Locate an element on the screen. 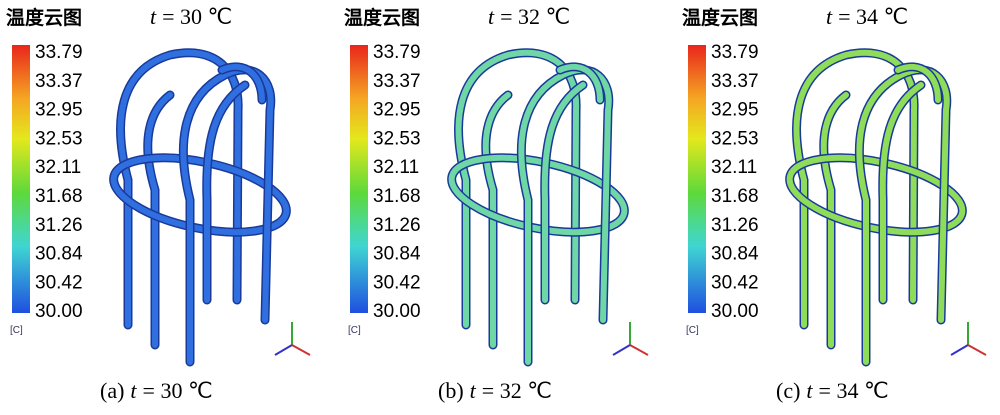 The width and height of the screenshot is (1000, 415). caption-letter: (b) is located at coordinates (451, 390).